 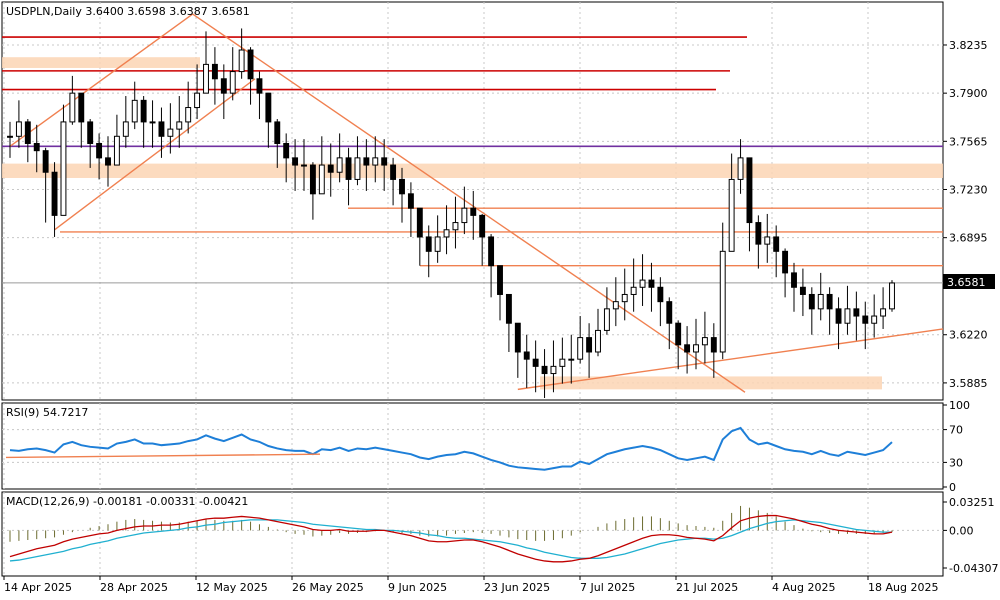 What do you see at coordinates (38, 587) in the screenshot?
I see `x-tick-label: 14 Apr 2025` at bounding box center [38, 587].